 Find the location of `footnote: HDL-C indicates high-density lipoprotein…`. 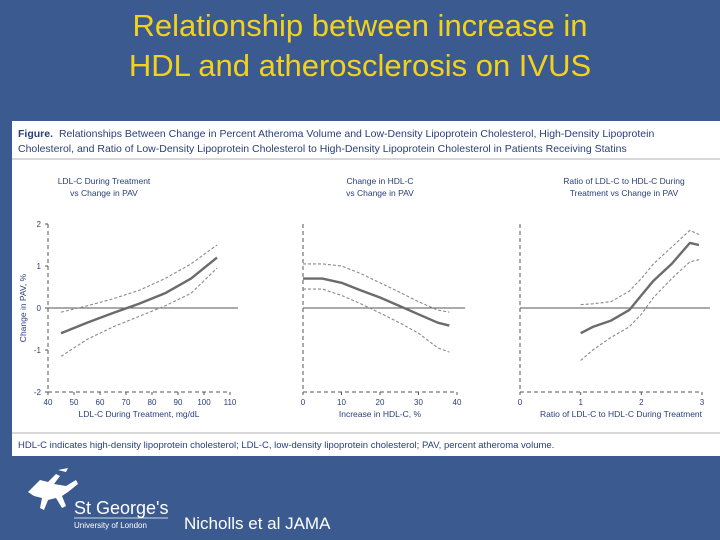

footnote: HDL-C indicates high-density lipoprotein… is located at coordinates (286, 445).